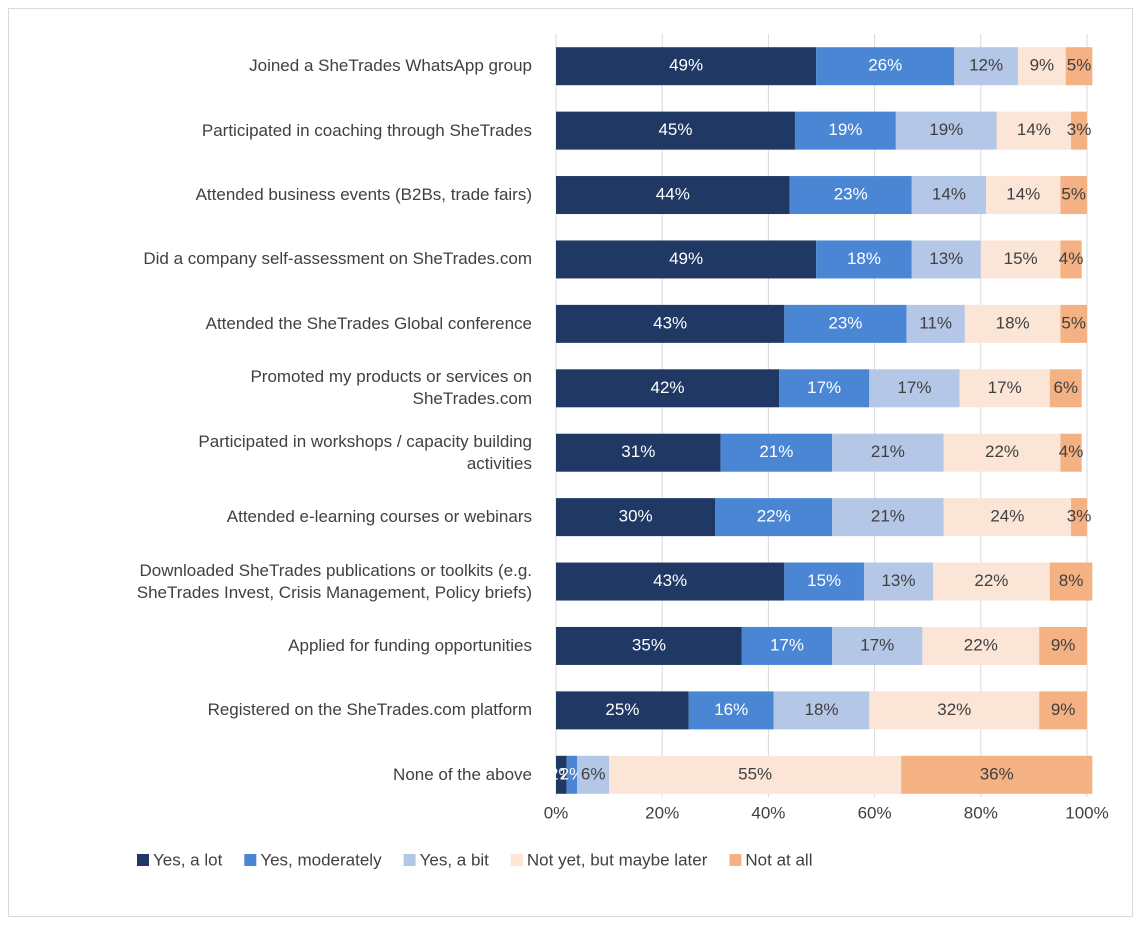  I want to click on data-label: 24%, so click(1007, 516).